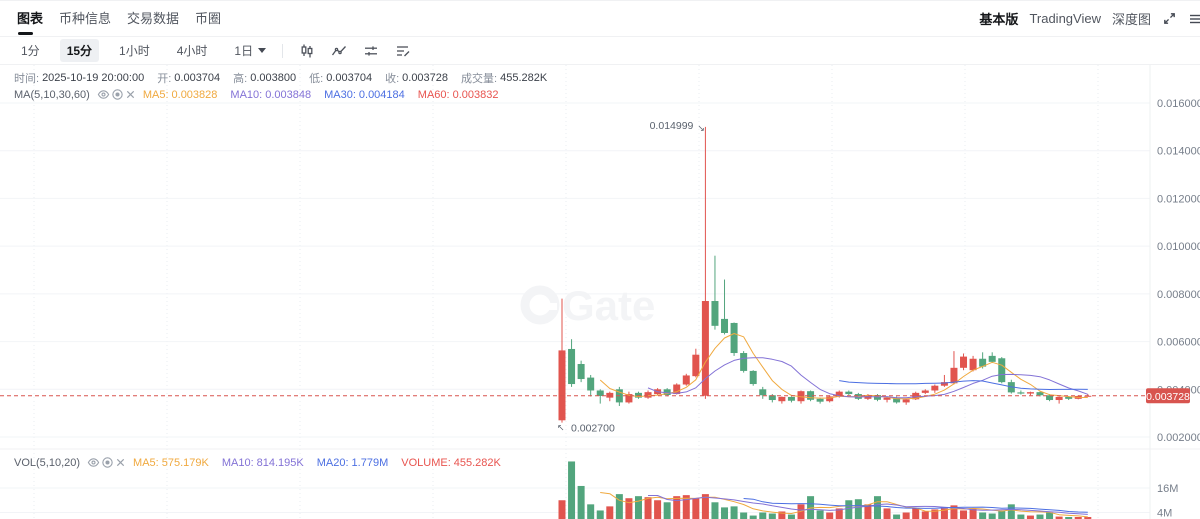 Image resolution: width=1200 pixels, height=519 pixels. Describe the element at coordinates (600, 19) in the screenshot. I see `chart-tab-bar: 图表 币种信息 交易数据 币圈 基本版 TradingView 深度图` at that location.